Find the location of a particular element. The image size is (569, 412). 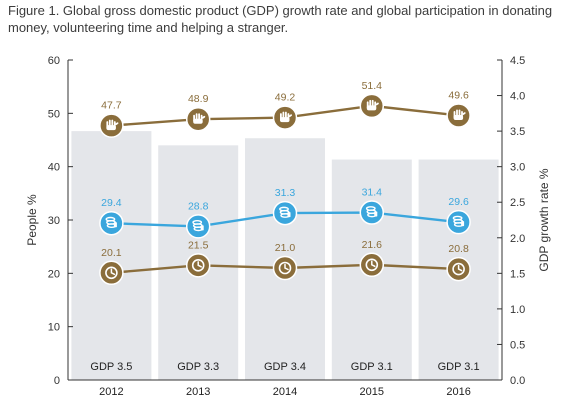

y2-axis-title: GDP growth rate % is located at coordinates (544, 219).